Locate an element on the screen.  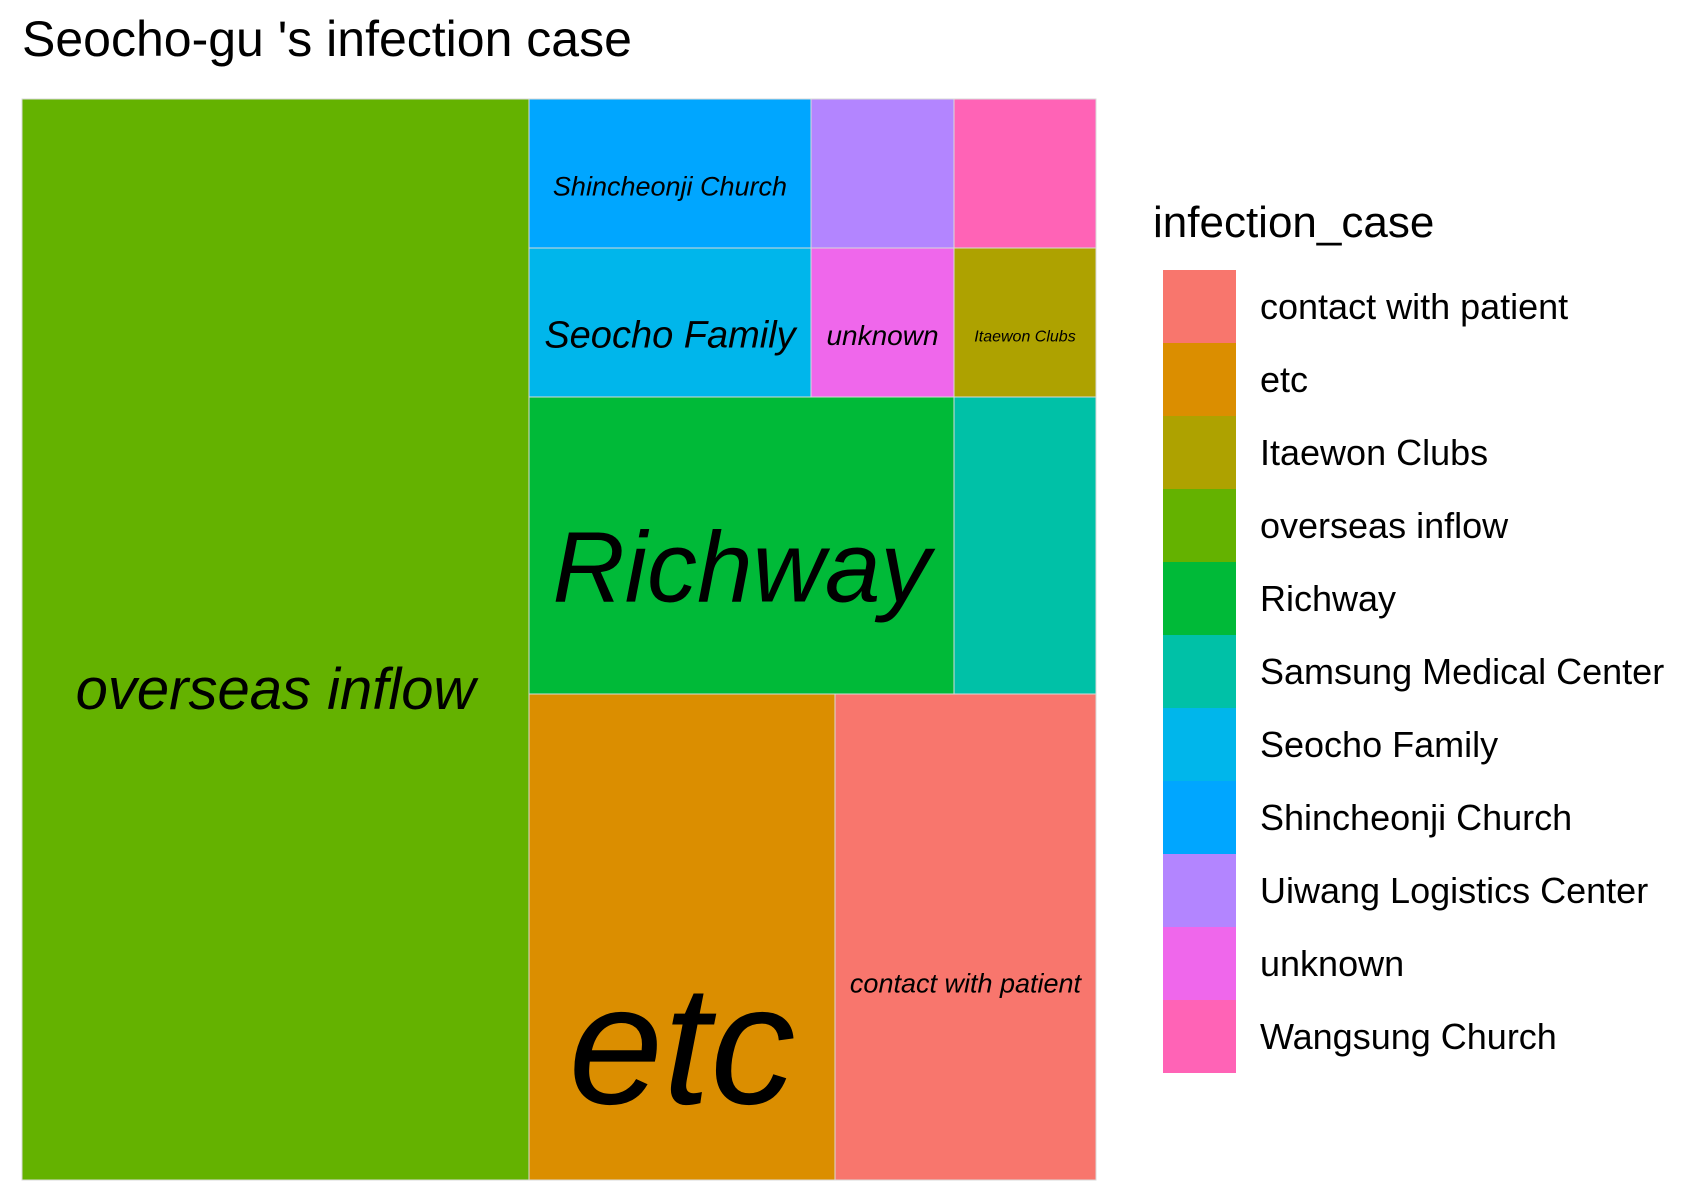
tile-wangsung-church is located at coordinates (1025, 173).